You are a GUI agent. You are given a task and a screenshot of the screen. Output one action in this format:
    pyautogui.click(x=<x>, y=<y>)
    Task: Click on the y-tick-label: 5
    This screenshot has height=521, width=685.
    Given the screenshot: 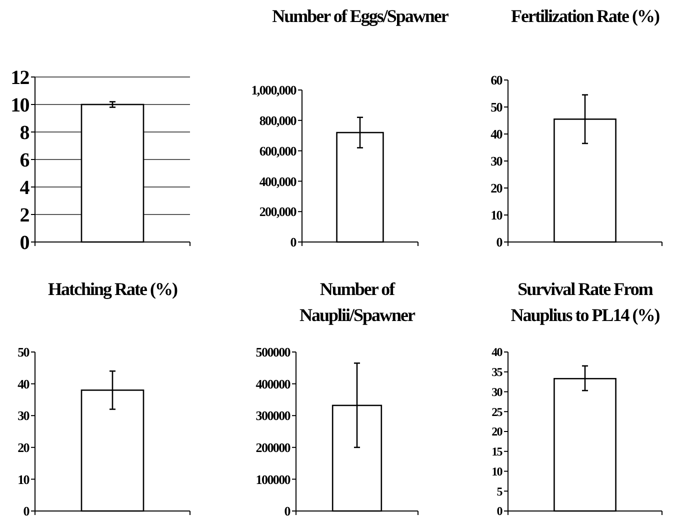 What is the action you would take?
    pyautogui.click(x=499, y=491)
    